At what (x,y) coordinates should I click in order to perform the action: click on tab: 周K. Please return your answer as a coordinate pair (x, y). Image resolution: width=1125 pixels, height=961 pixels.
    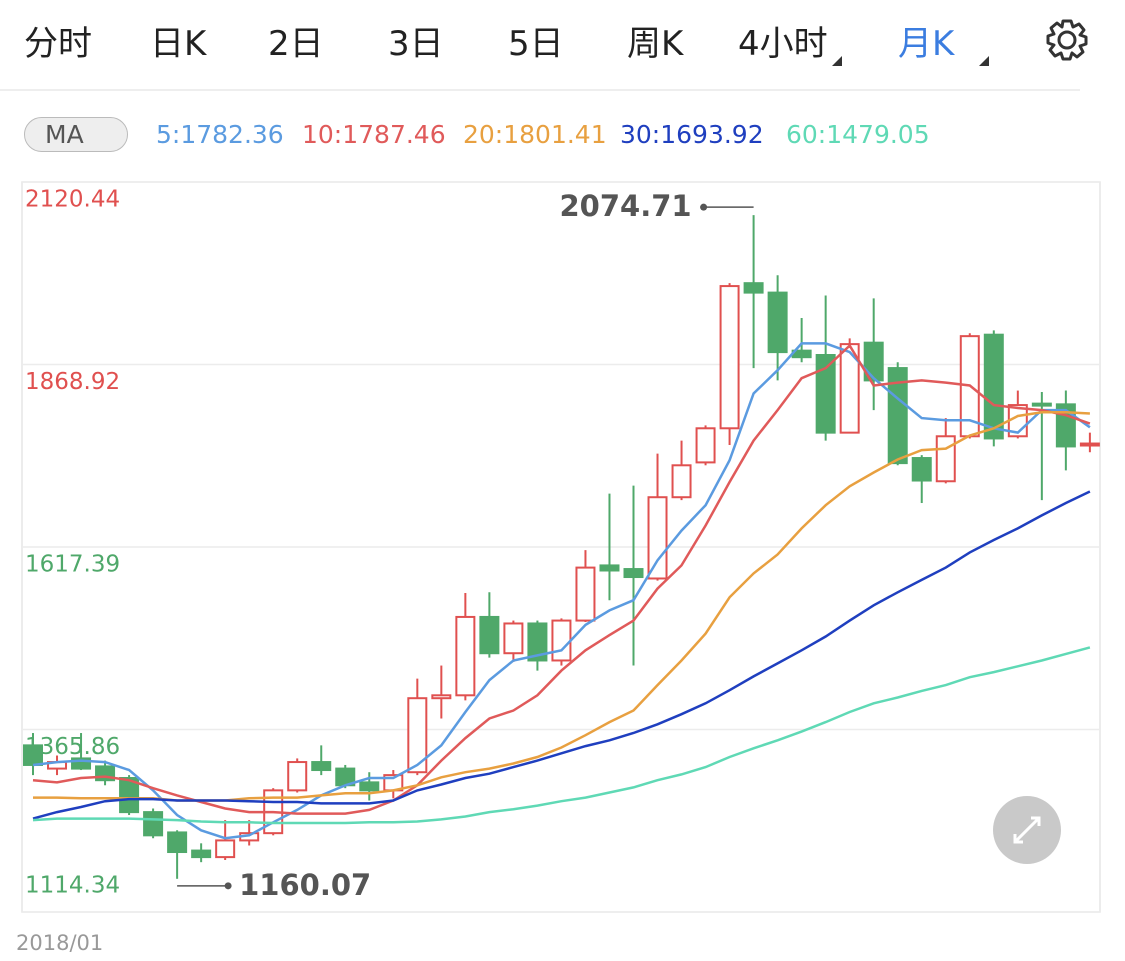
    Looking at the image, I should click on (655, 44).